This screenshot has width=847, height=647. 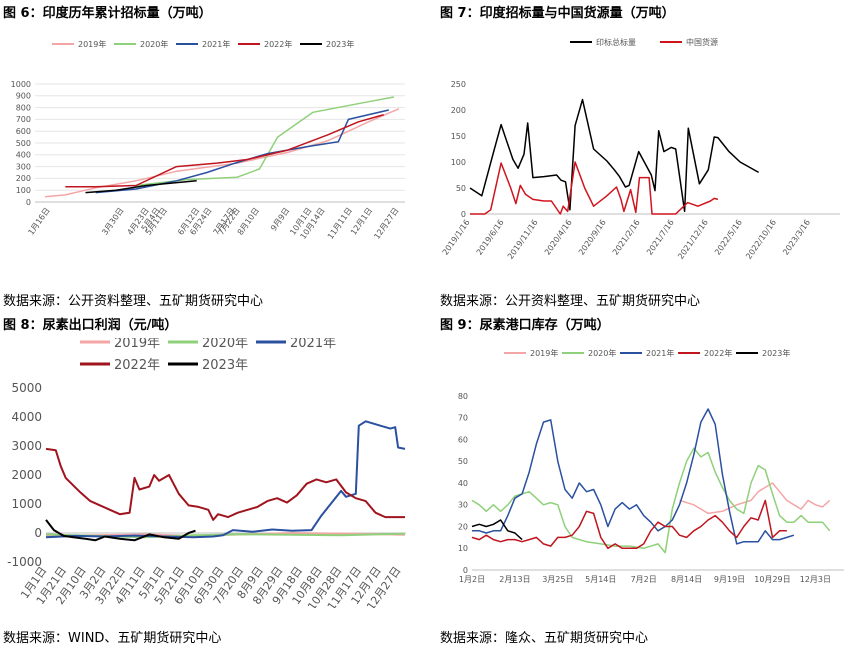 I want to click on x-tick-label: 2021/12/16, so click(x=693, y=239).